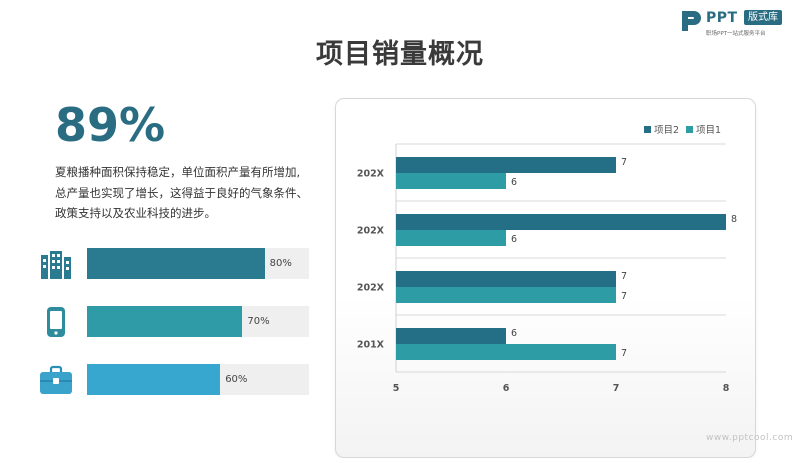 The image size is (800, 458). I want to click on headline-percent: 89%, so click(110, 125).